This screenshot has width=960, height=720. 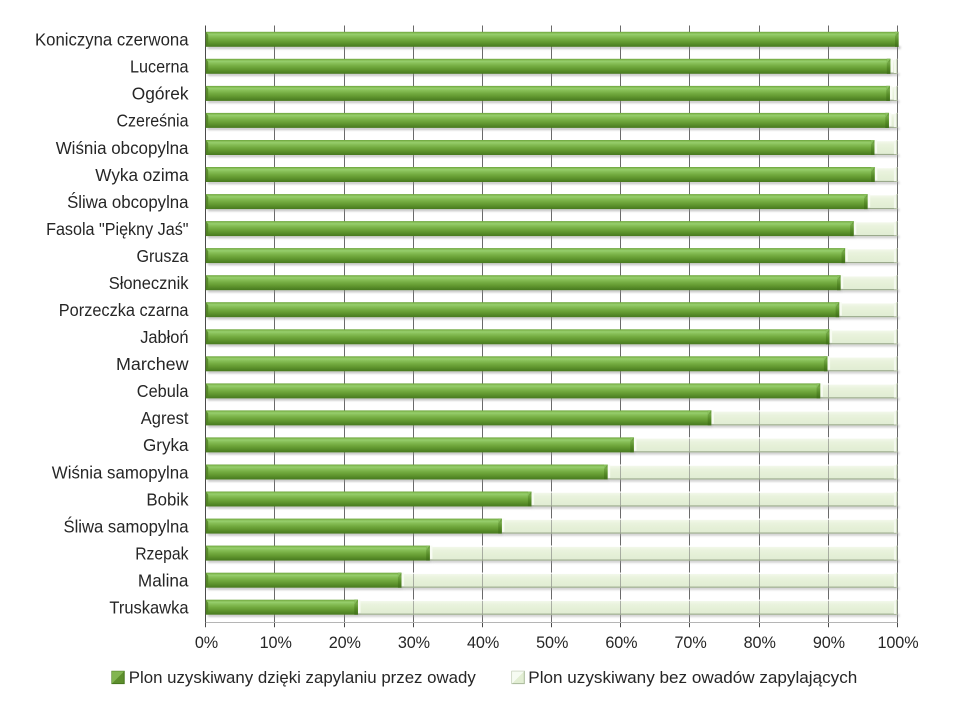 I want to click on svg-text: Wyka ozima, so click(x=142, y=175).